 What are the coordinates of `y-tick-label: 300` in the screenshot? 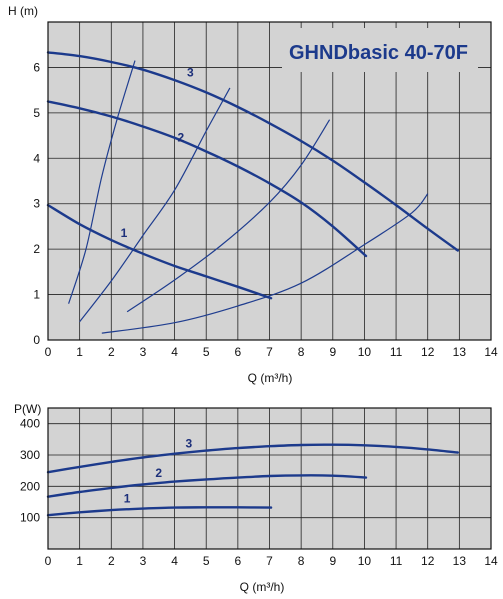 It's located at (30, 455).